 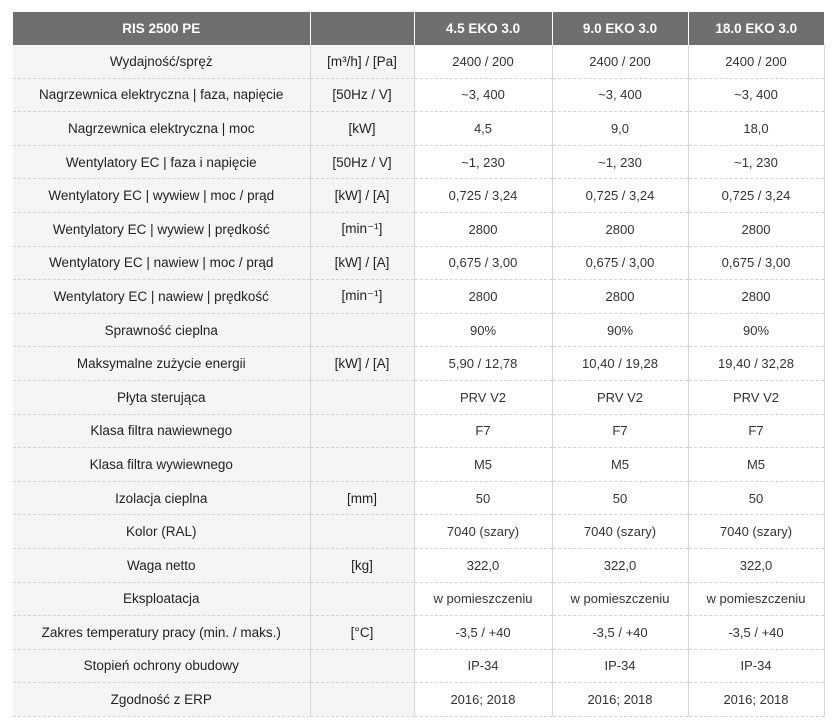 I want to click on row-unit: [kg], so click(x=362, y=565).